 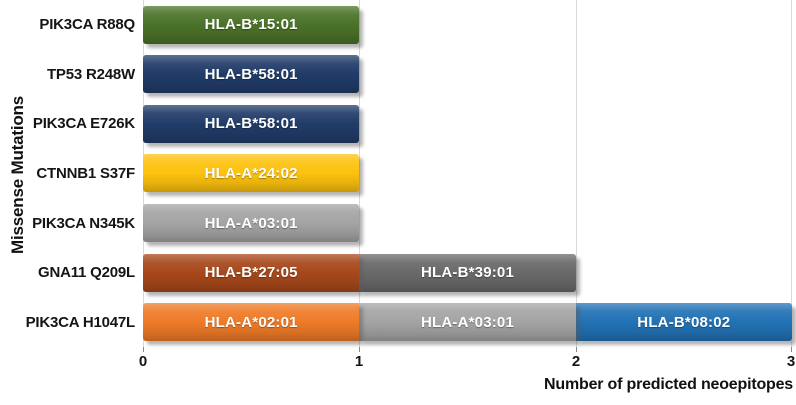 I want to click on x-tick-label: 0, so click(x=143, y=361).